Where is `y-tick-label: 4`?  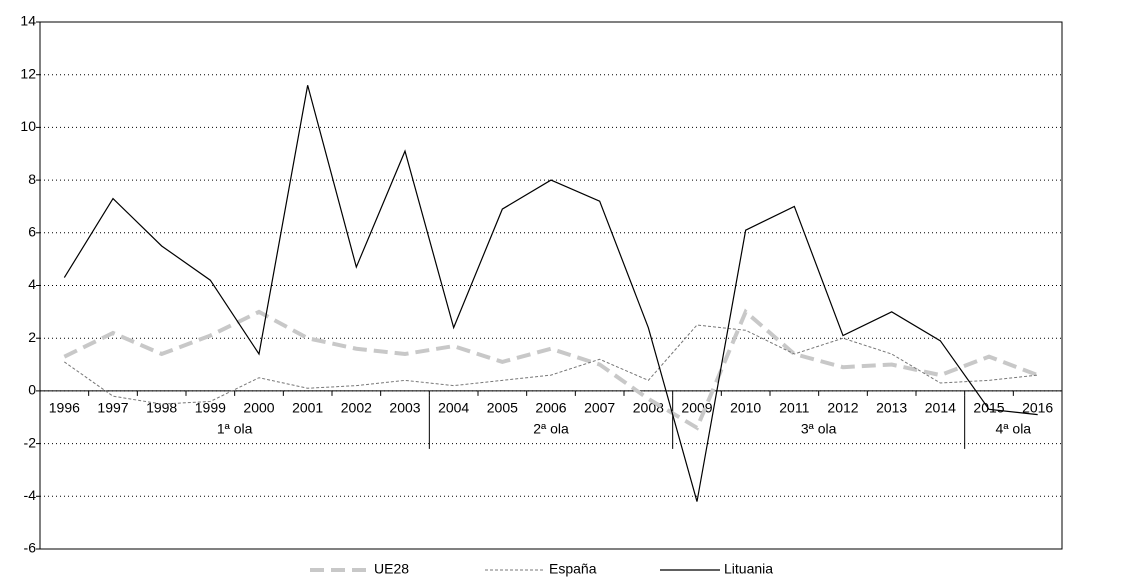 y-tick-label: 4 is located at coordinates (32, 284).